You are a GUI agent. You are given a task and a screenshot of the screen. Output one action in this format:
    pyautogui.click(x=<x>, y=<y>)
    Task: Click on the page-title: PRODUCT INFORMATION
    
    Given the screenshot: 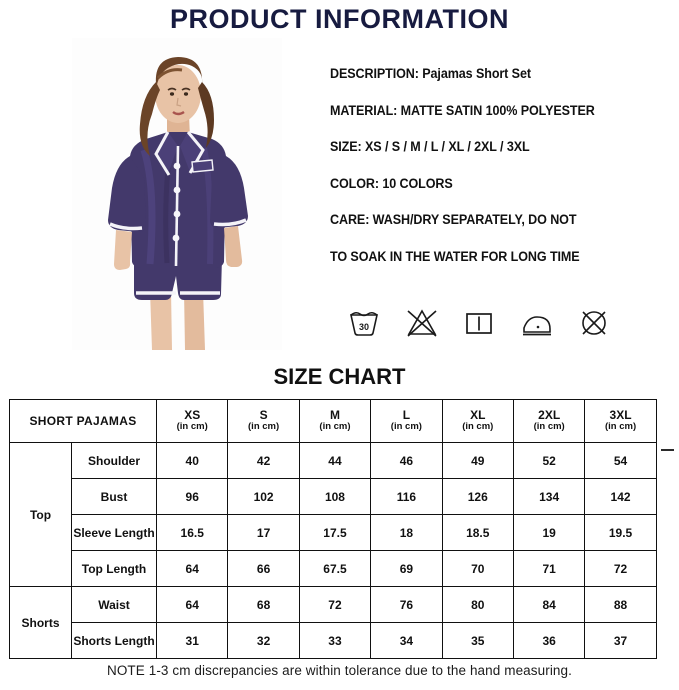 What is the action you would take?
    pyautogui.click(x=339, y=19)
    